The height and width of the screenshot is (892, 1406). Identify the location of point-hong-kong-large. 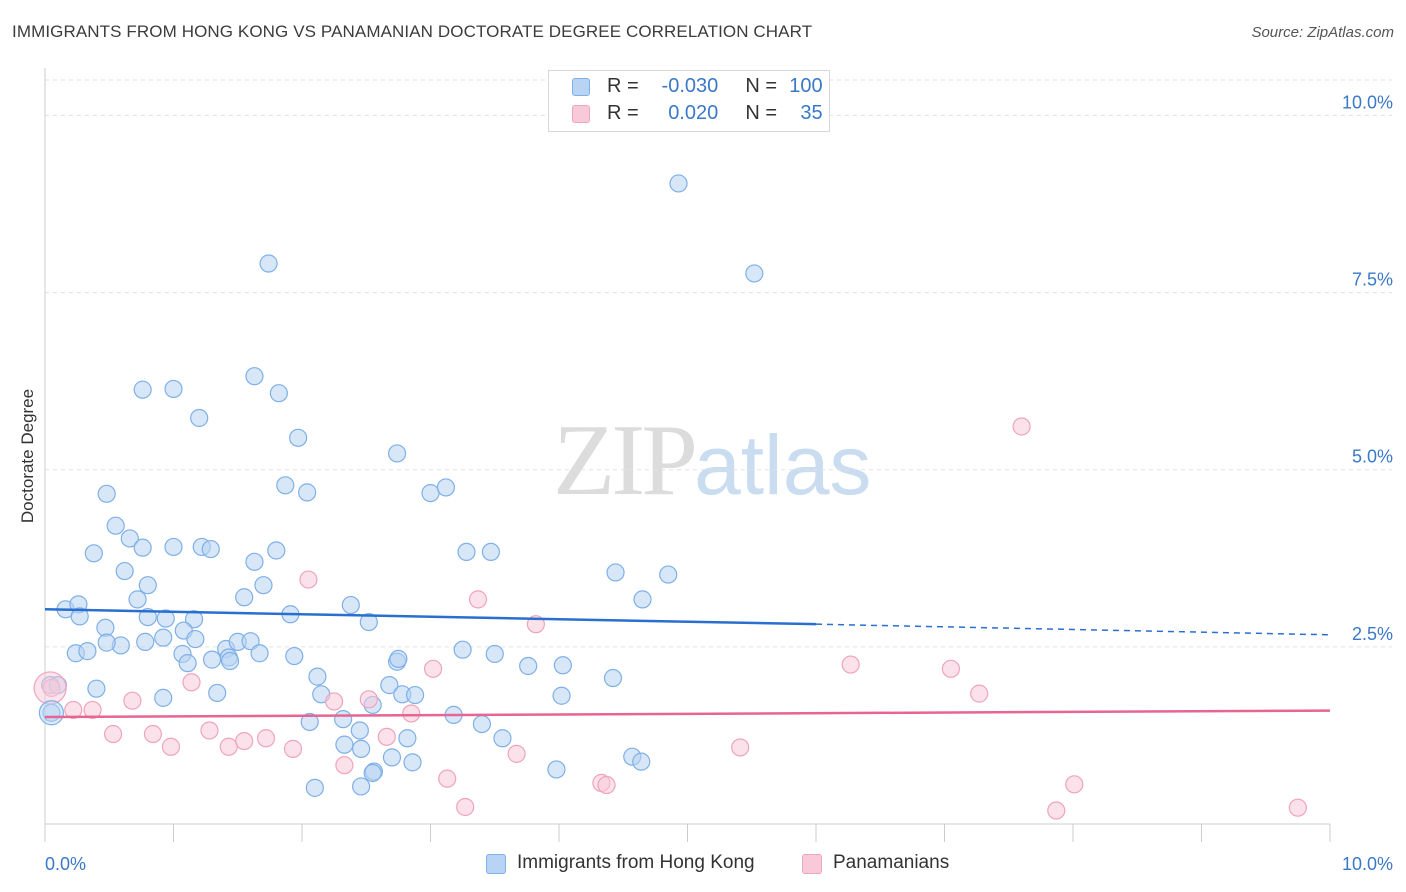
(51, 713).